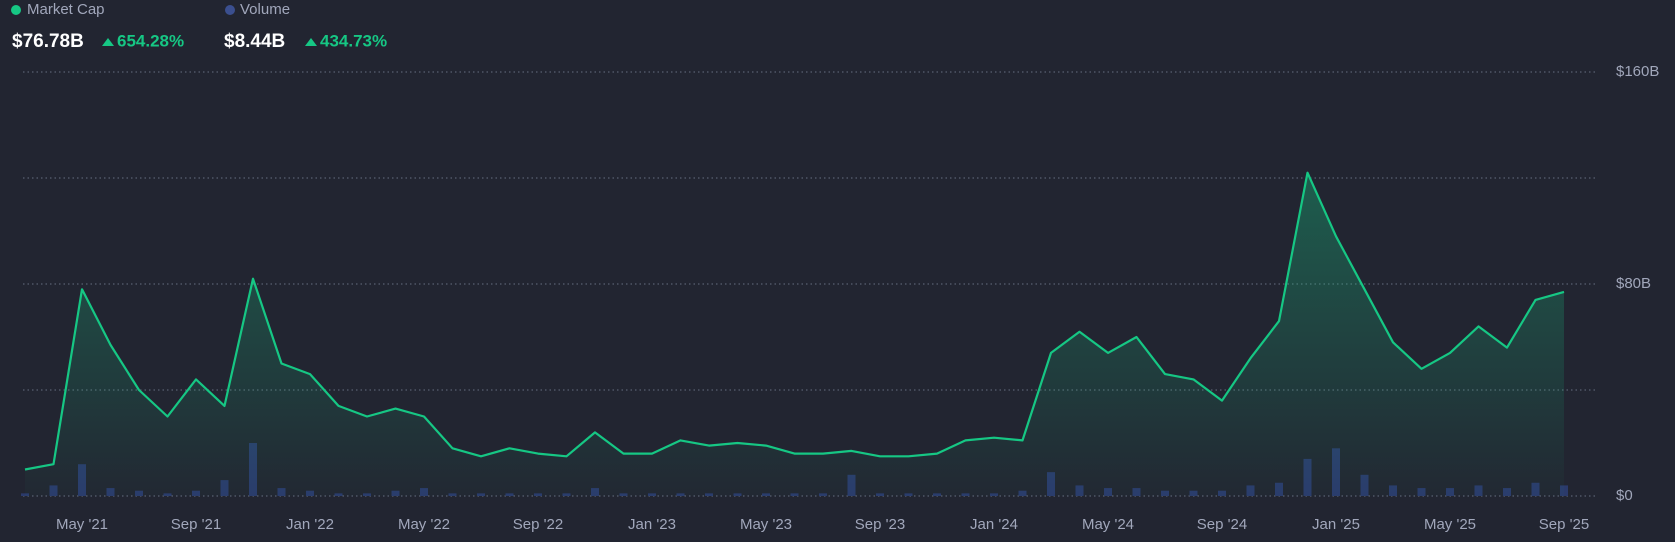 This screenshot has height=542, width=1675. What do you see at coordinates (150, 40) in the screenshot?
I see `stat-change: 654.28%` at bounding box center [150, 40].